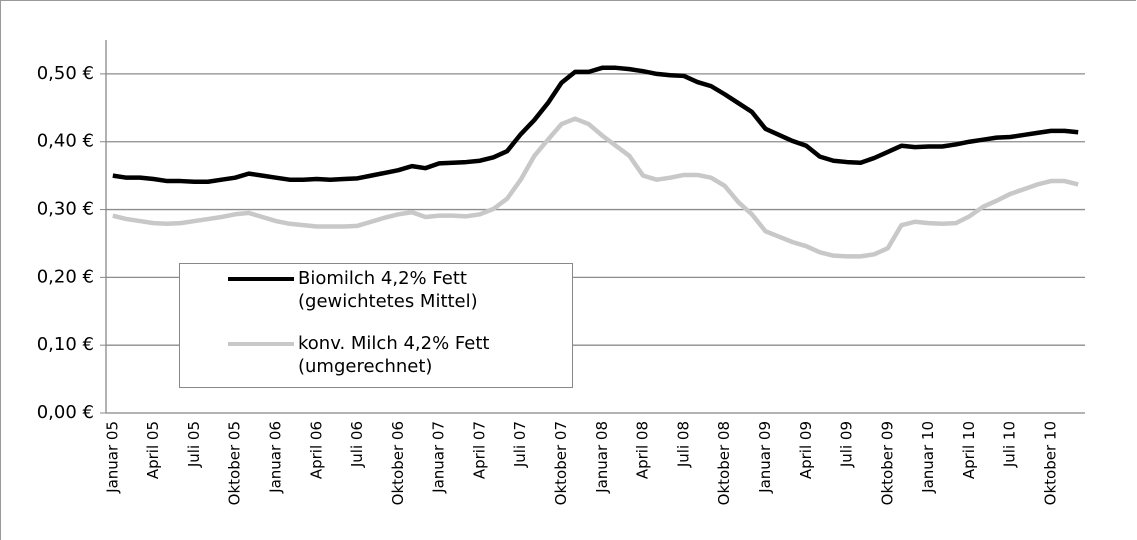  What do you see at coordinates (394, 355) in the screenshot?
I see `legend-label: konv. Milch 4,2% Fett (umgerechnet)` at bounding box center [394, 355].